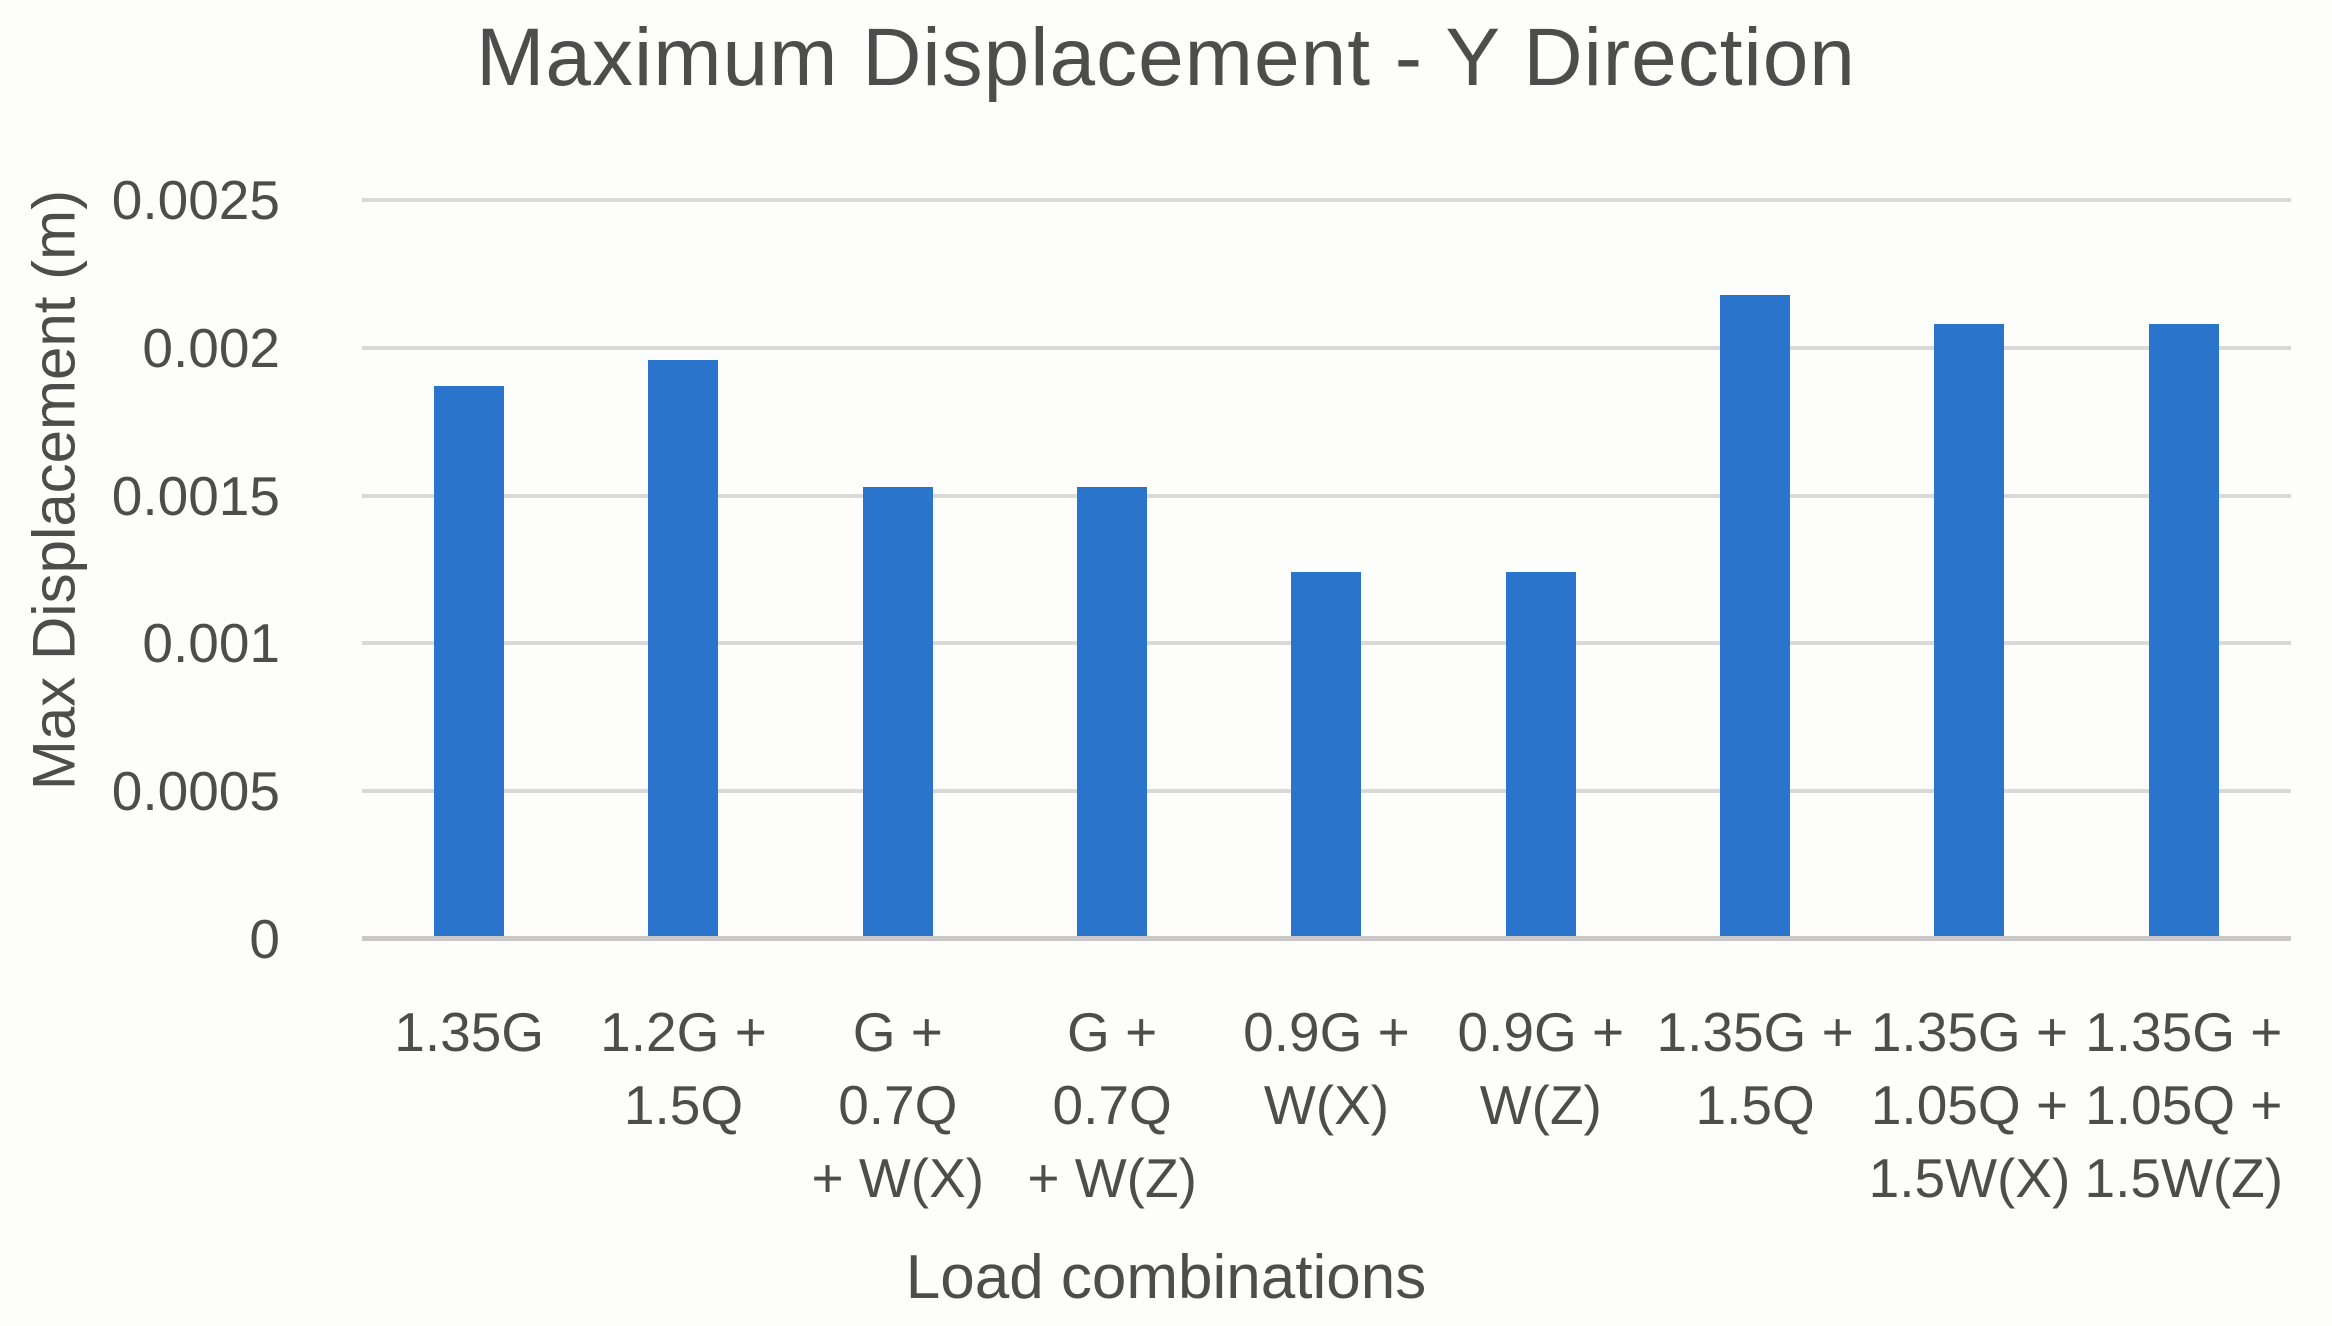 The height and width of the screenshot is (1326, 2332). Describe the element at coordinates (897, 712) in the screenshot. I see `bar-G + 0.7Q + W(X)` at that location.